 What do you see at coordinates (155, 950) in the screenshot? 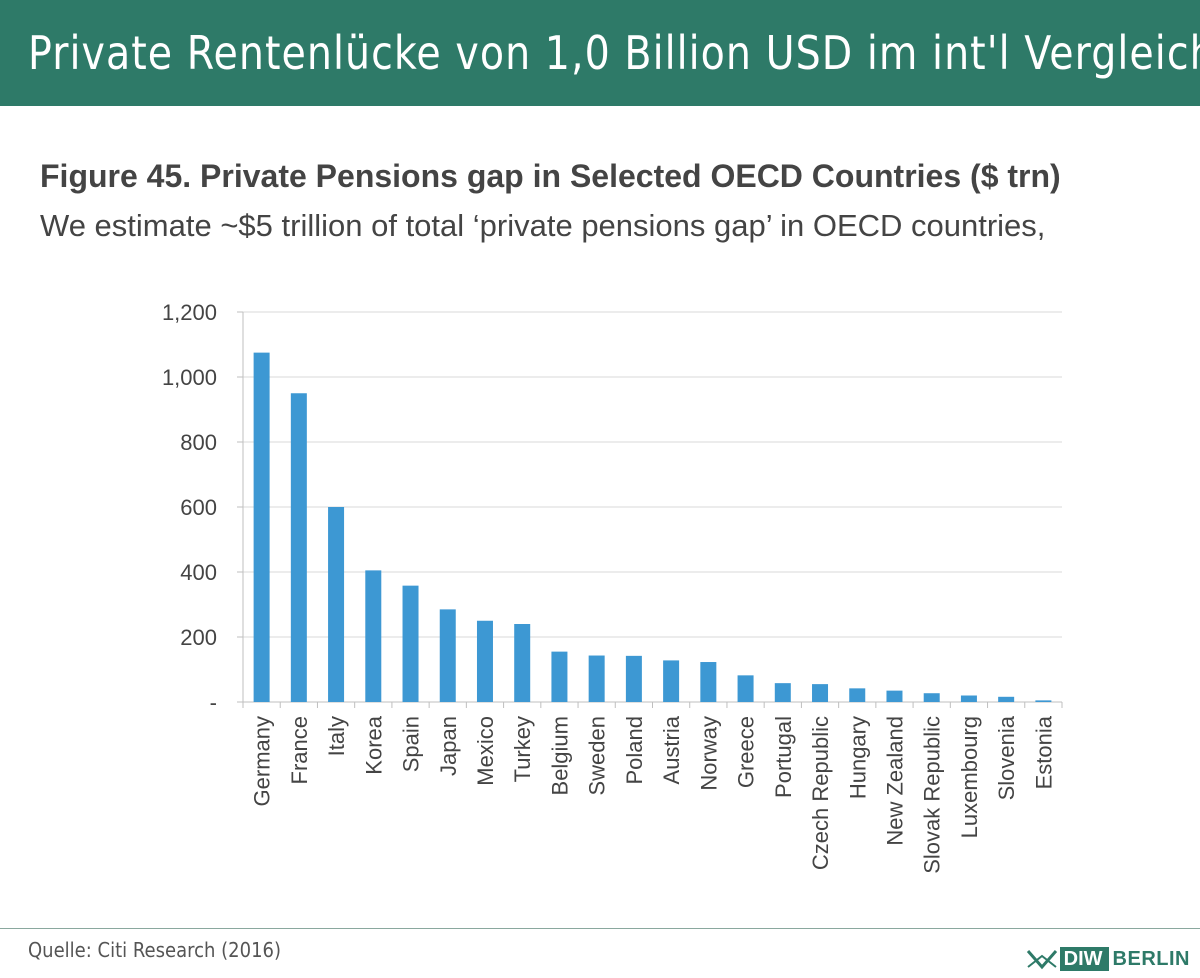
I see `source-note: Quelle: Citi Research (2016)` at bounding box center [155, 950].